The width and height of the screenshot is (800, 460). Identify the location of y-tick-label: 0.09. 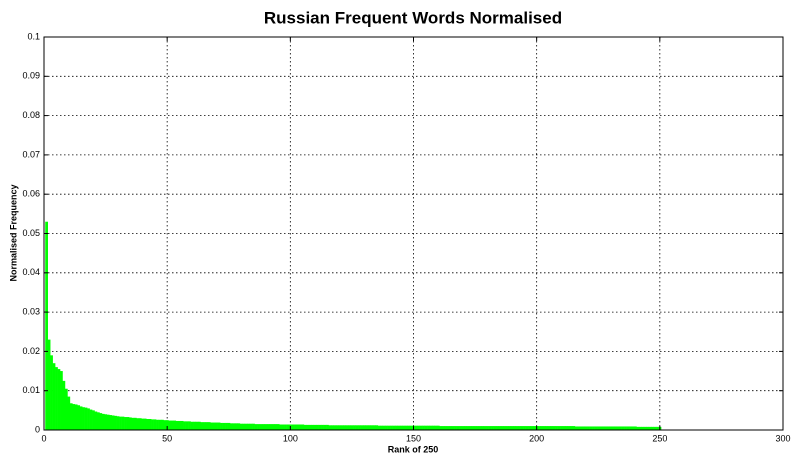
(31, 76).